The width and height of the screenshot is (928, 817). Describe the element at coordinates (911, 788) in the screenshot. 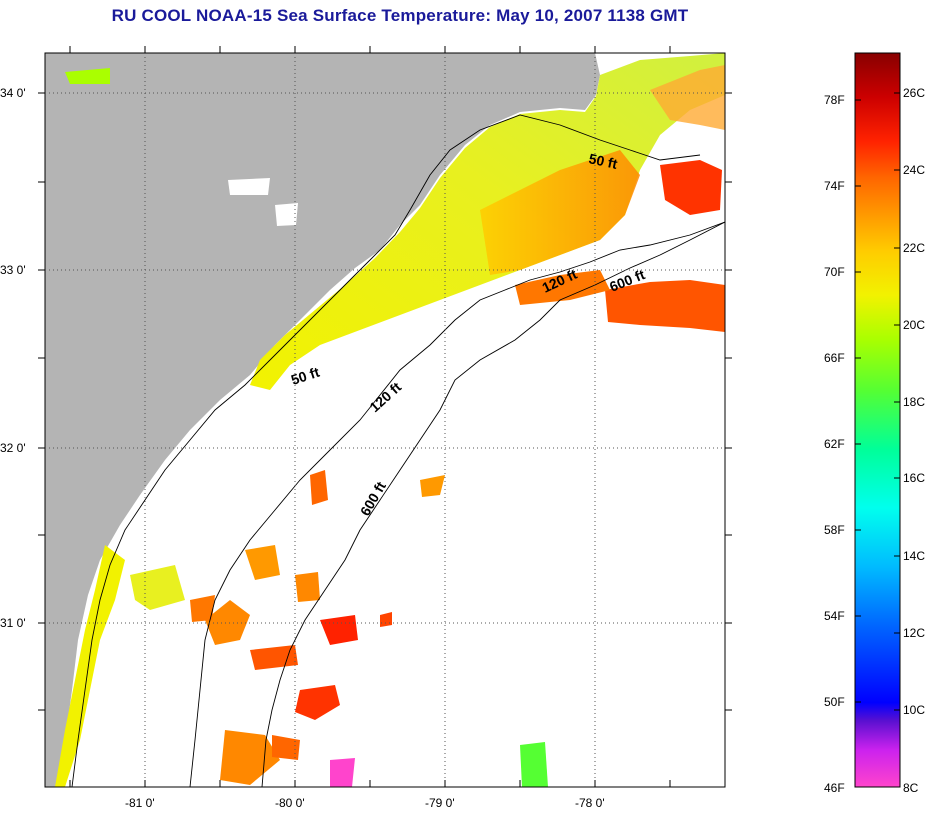

I see `colorbar-c-8: 8C` at that location.